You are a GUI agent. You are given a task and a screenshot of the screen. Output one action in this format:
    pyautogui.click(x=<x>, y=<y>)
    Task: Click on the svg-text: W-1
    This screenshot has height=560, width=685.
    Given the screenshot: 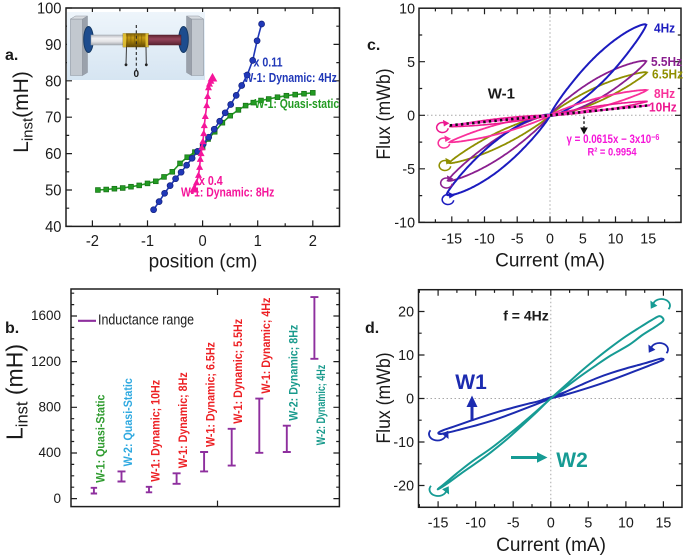 What is the action you would take?
    pyautogui.click(x=501, y=93)
    